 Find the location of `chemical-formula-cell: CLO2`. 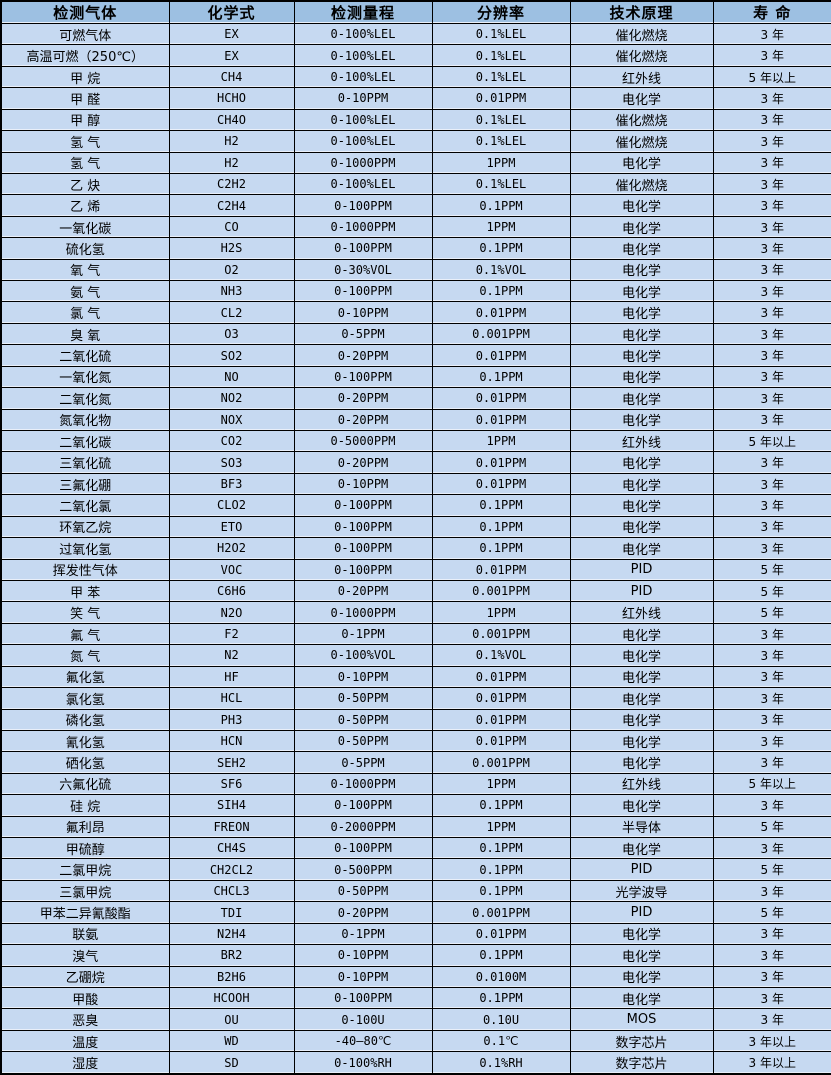

chemical-formula-cell: CLO2 is located at coordinates (231, 505).